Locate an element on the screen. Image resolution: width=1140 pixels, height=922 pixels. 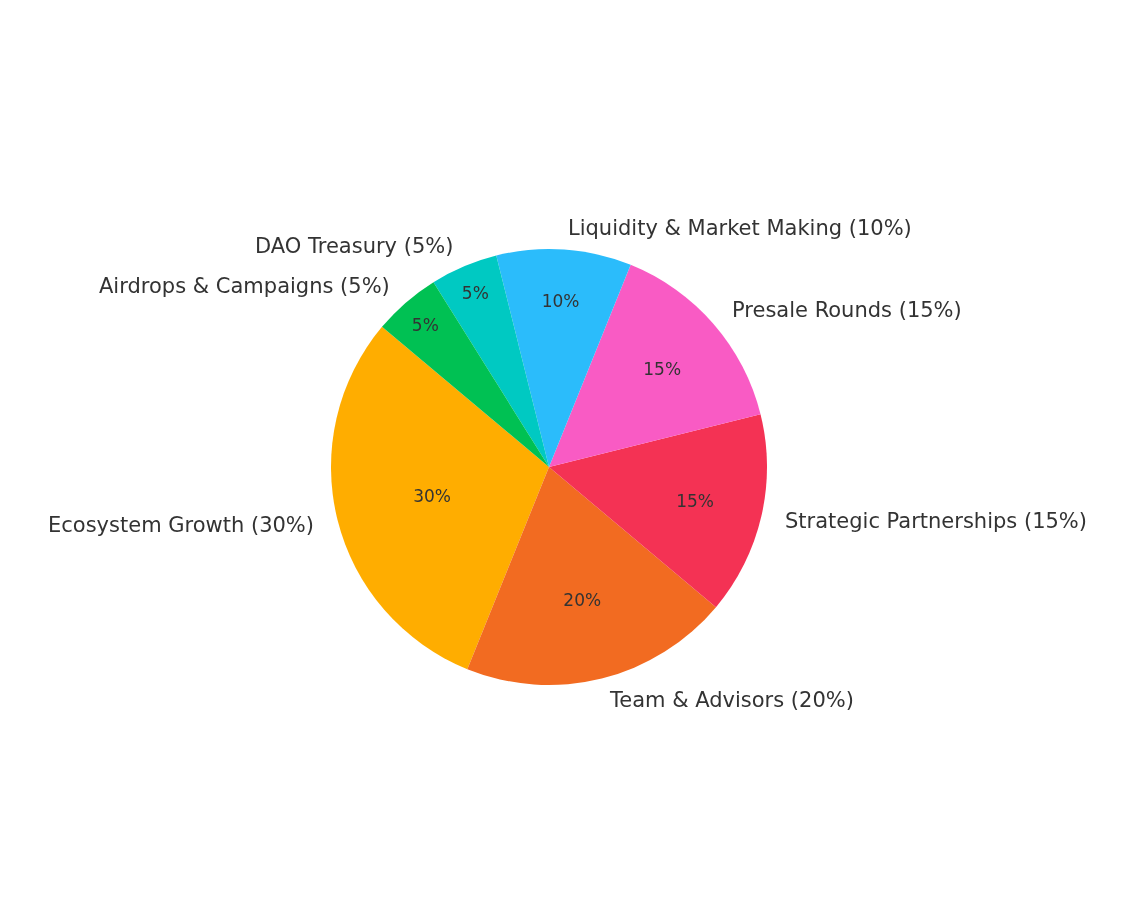
slice-label: DAO Treasury (5%) is located at coordinates (354, 246).